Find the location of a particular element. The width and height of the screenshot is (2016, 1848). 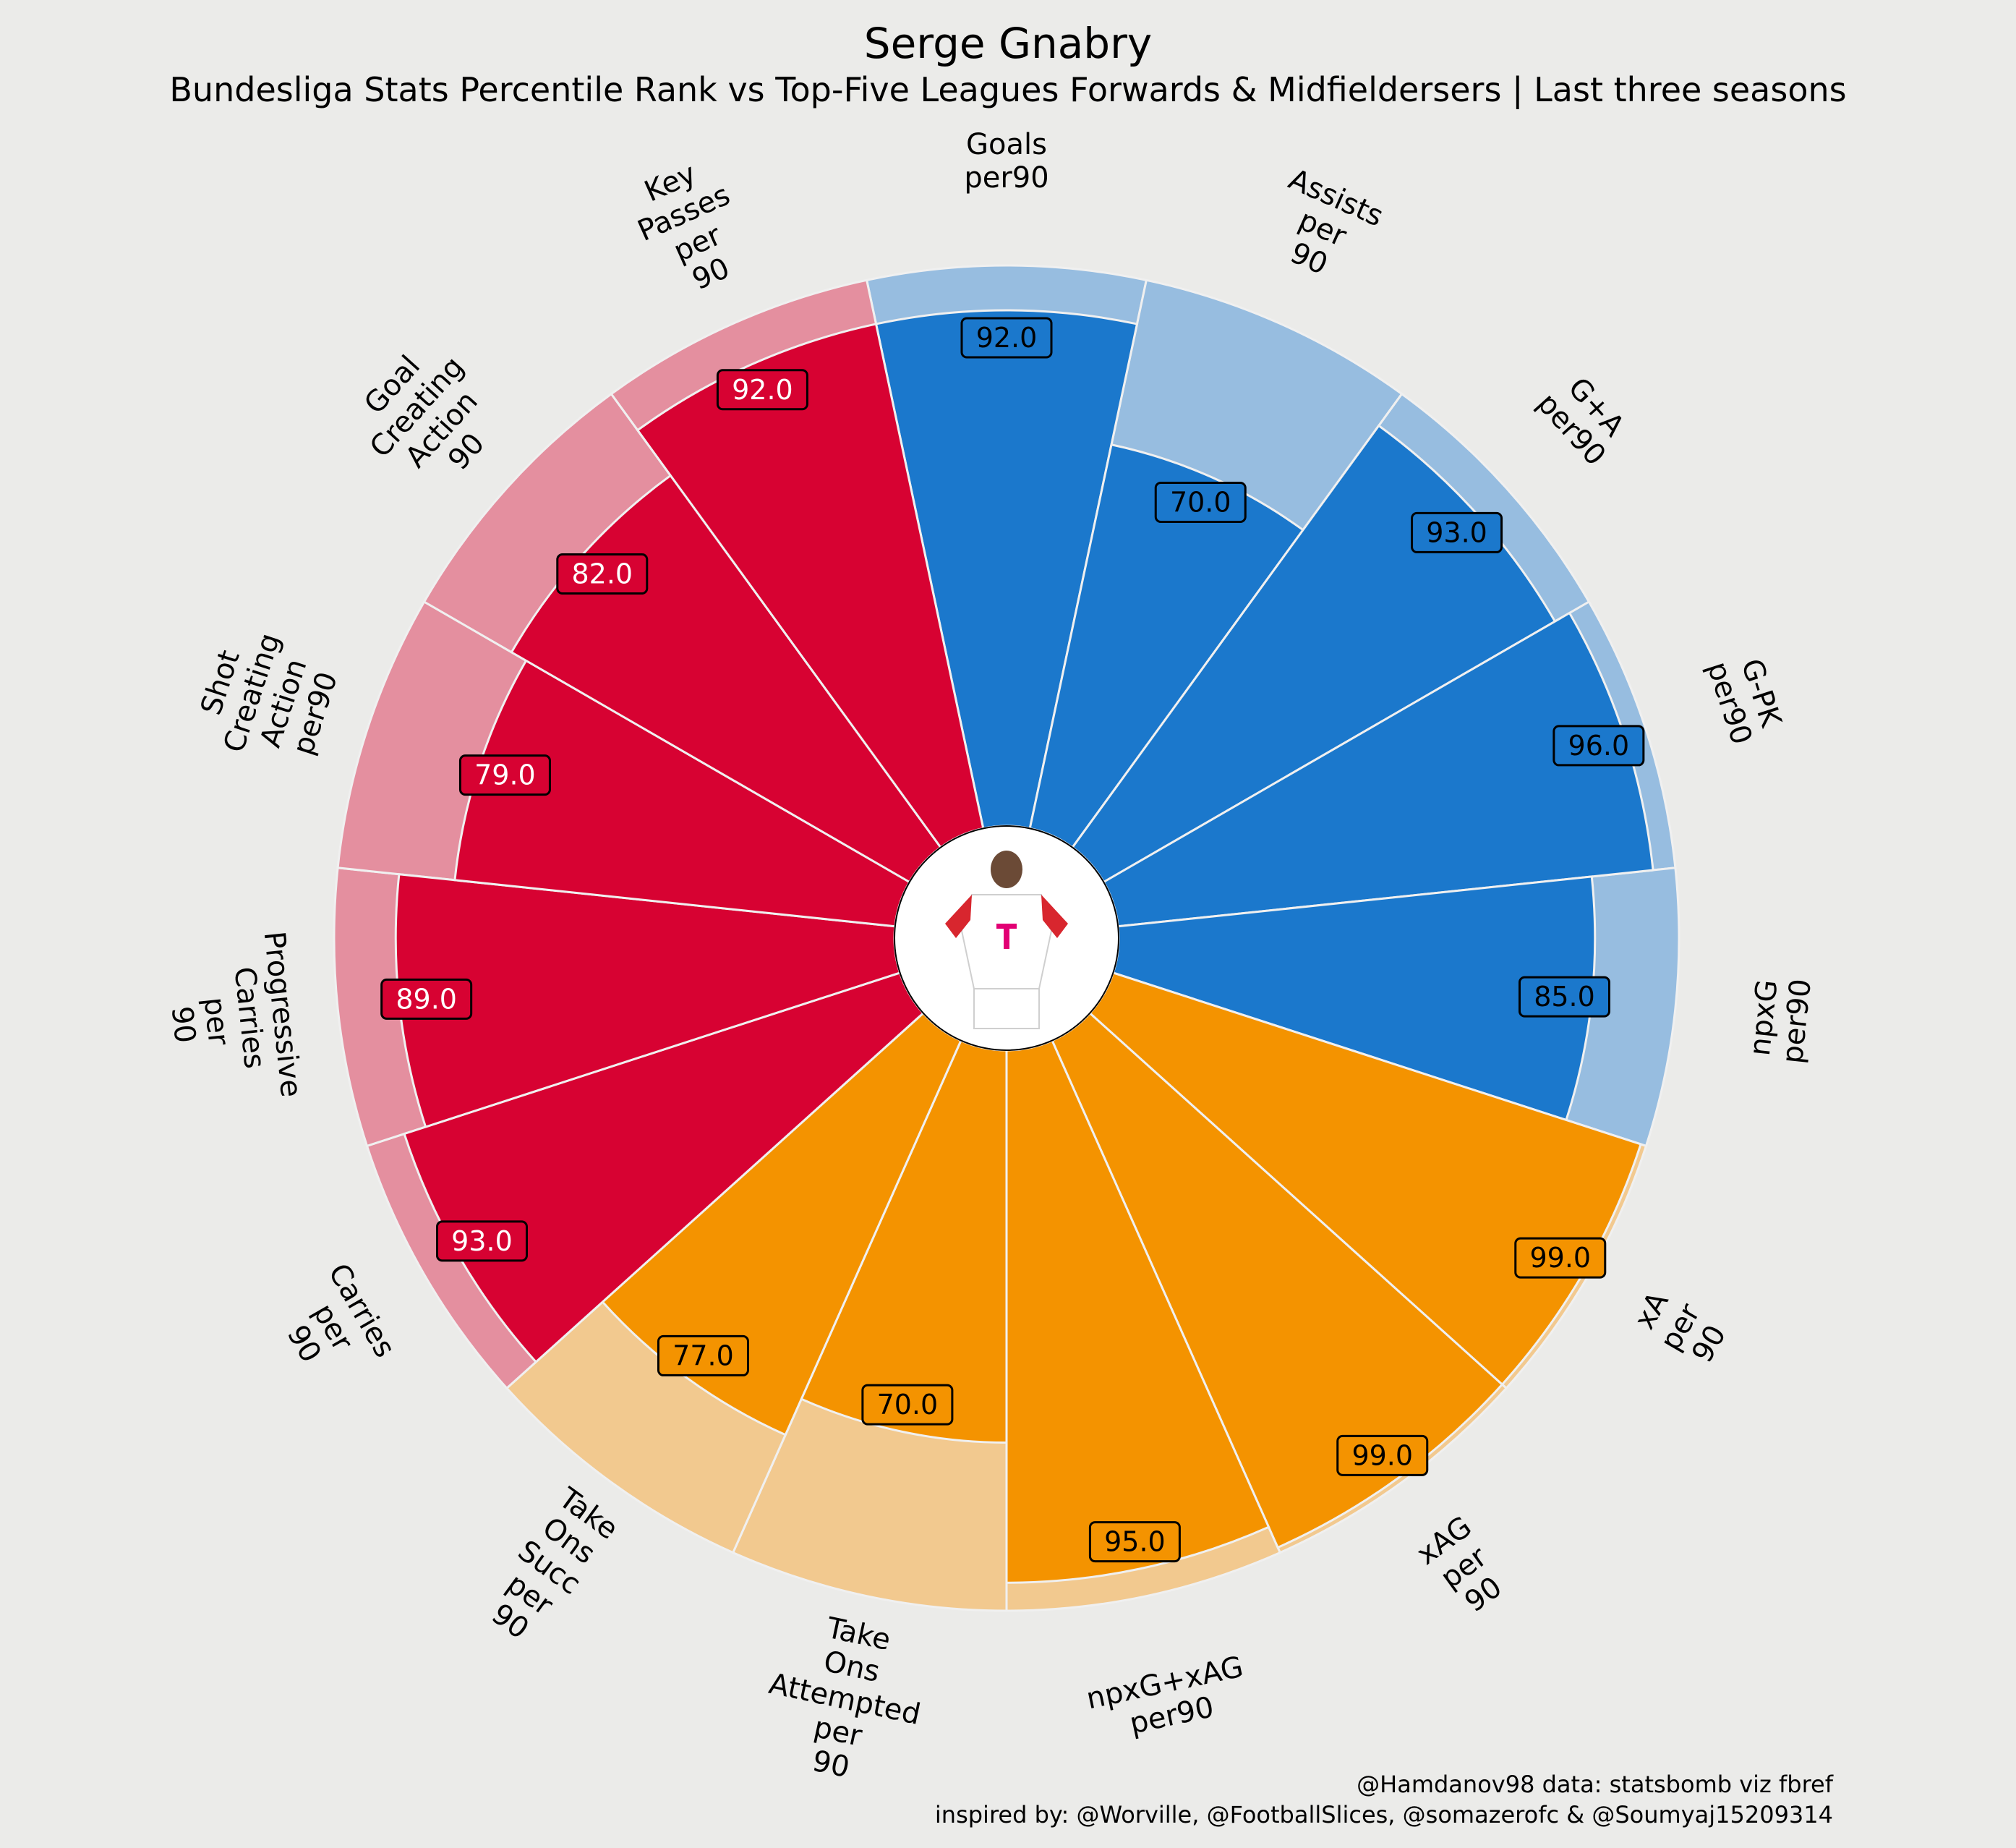

value-label-npxg-xag-per90: 95.0 is located at coordinates (1134, 1542).